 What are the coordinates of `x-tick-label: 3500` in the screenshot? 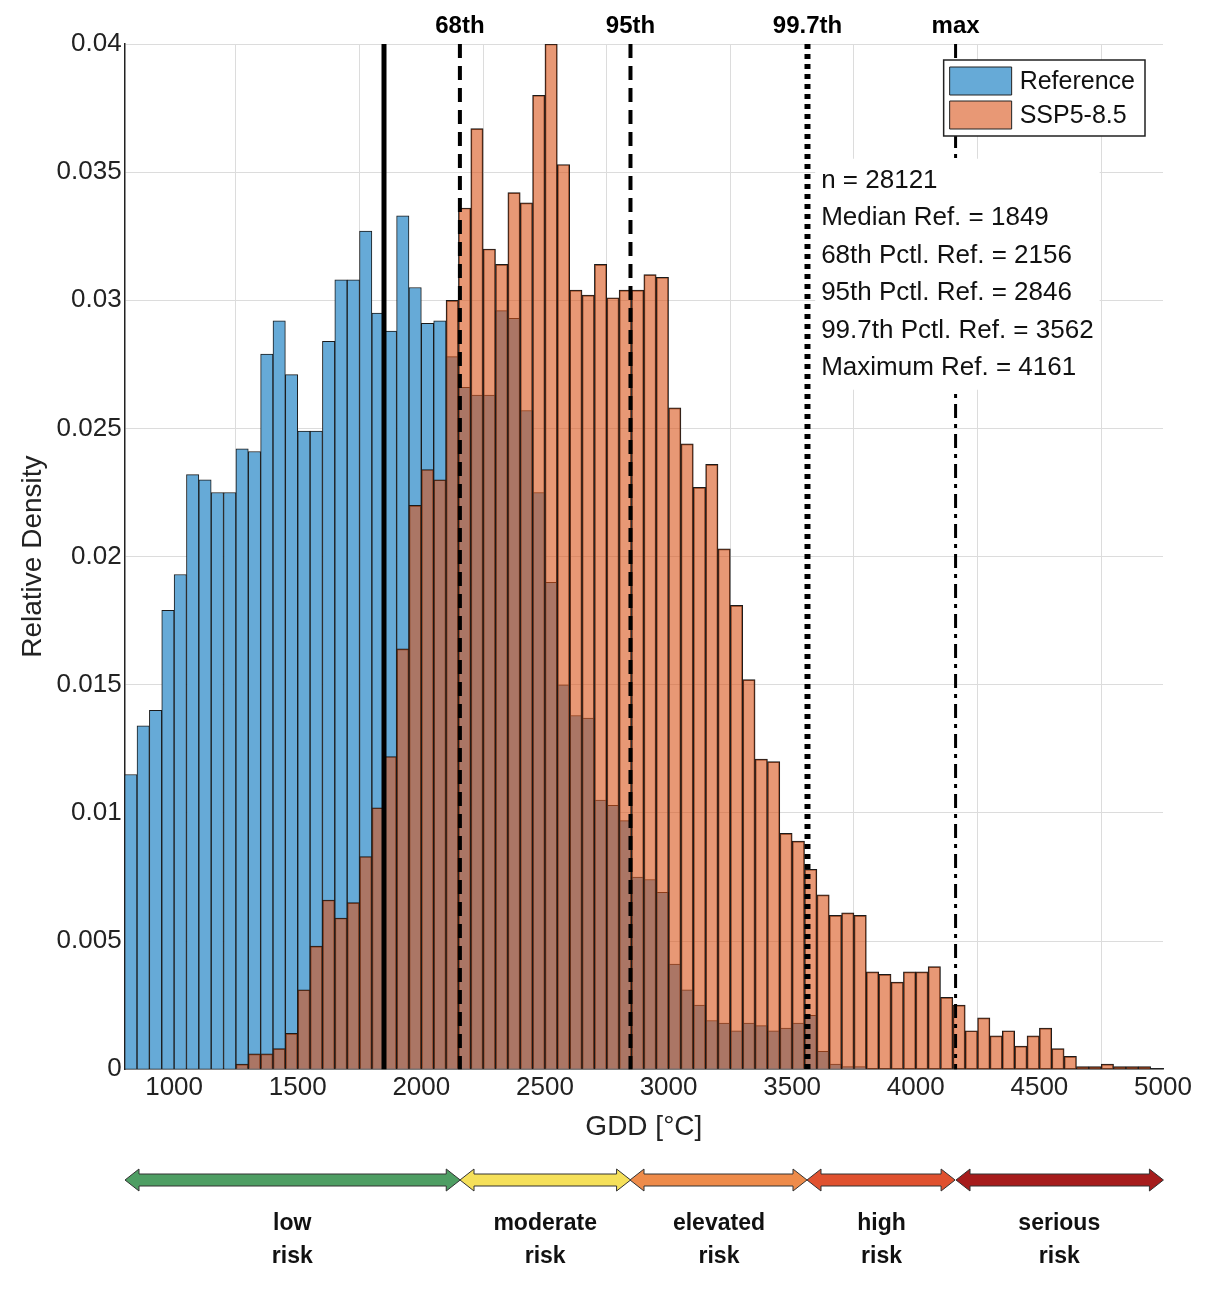 It's located at (792, 1085).